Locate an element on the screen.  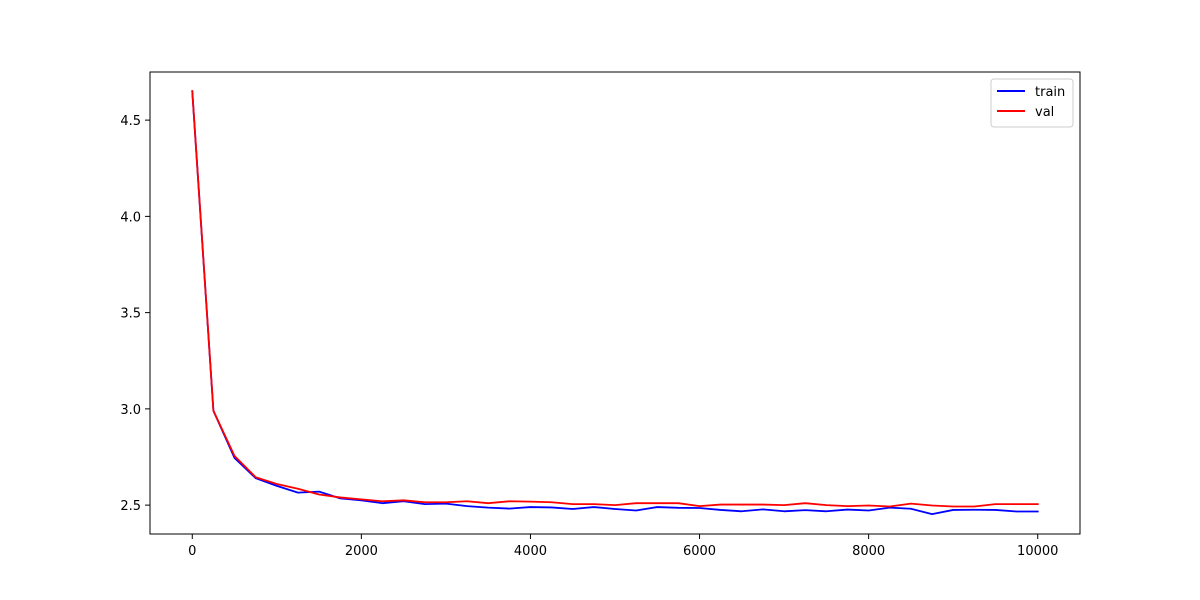
x-tick-label: 0 is located at coordinates (192, 551).